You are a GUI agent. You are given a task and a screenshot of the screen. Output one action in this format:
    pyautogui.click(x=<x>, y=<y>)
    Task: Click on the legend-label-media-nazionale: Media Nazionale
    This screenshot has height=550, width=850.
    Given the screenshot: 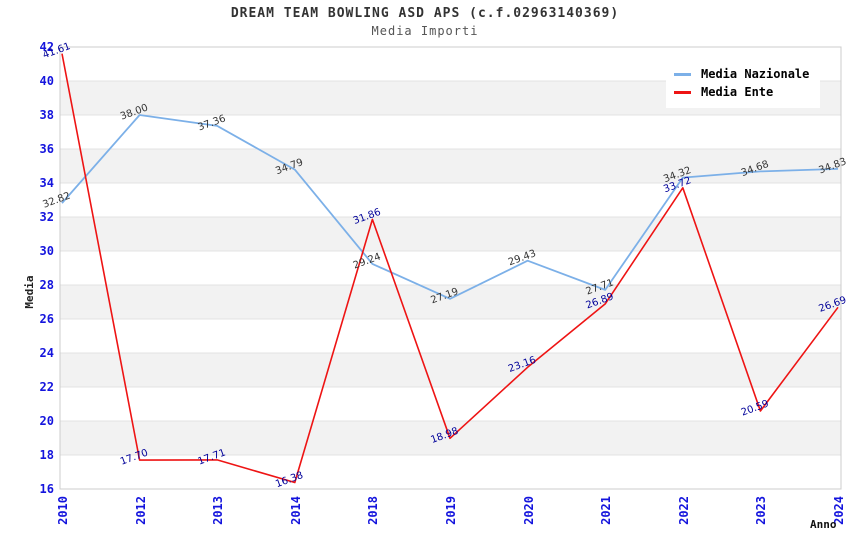 What is the action you would take?
    pyautogui.click(x=755, y=74)
    